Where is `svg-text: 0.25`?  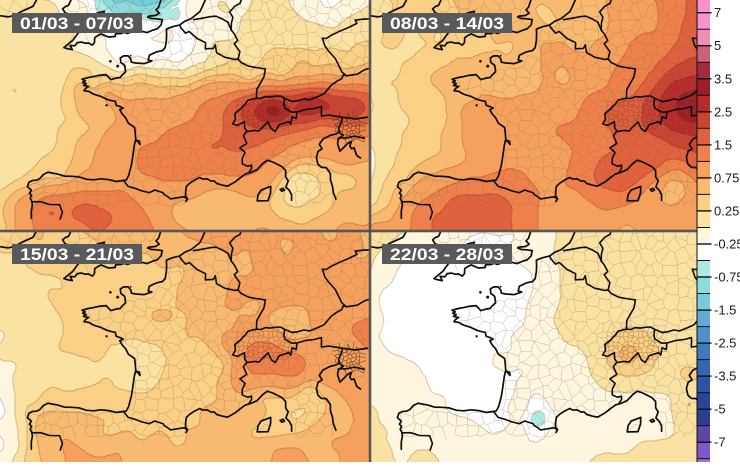 svg-text: 0.25 is located at coordinates (726, 210).